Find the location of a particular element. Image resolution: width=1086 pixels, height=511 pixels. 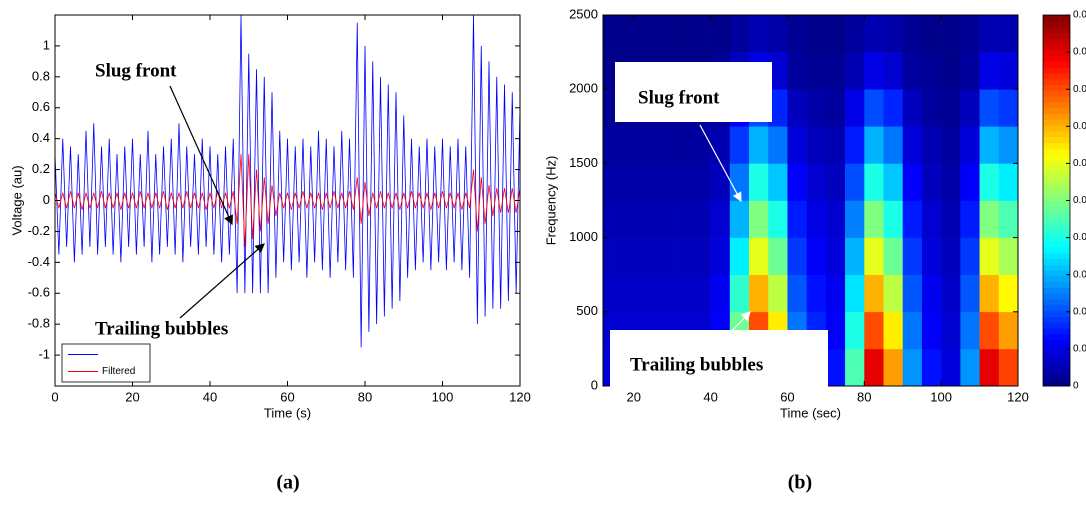

x-tick-label: 20 is located at coordinates (634, 396).